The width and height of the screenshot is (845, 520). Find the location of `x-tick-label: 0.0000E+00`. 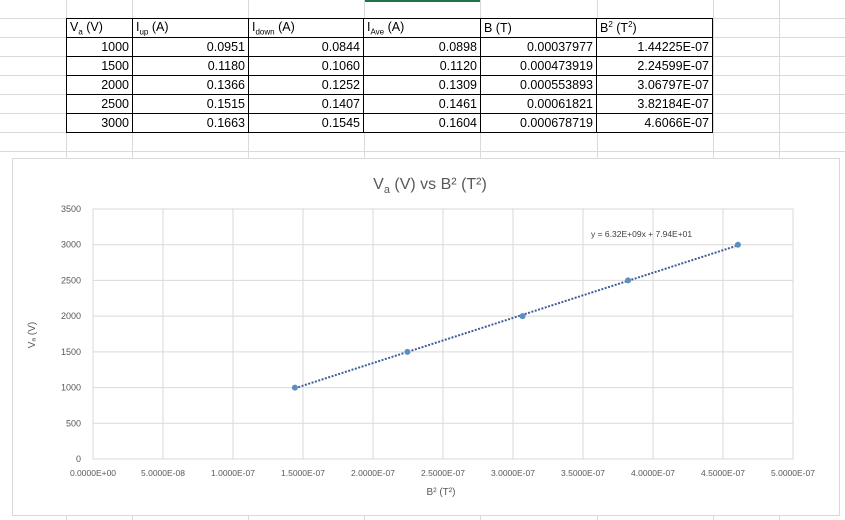

x-tick-label: 0.0000E+00 is located at coordinates (93, 473).